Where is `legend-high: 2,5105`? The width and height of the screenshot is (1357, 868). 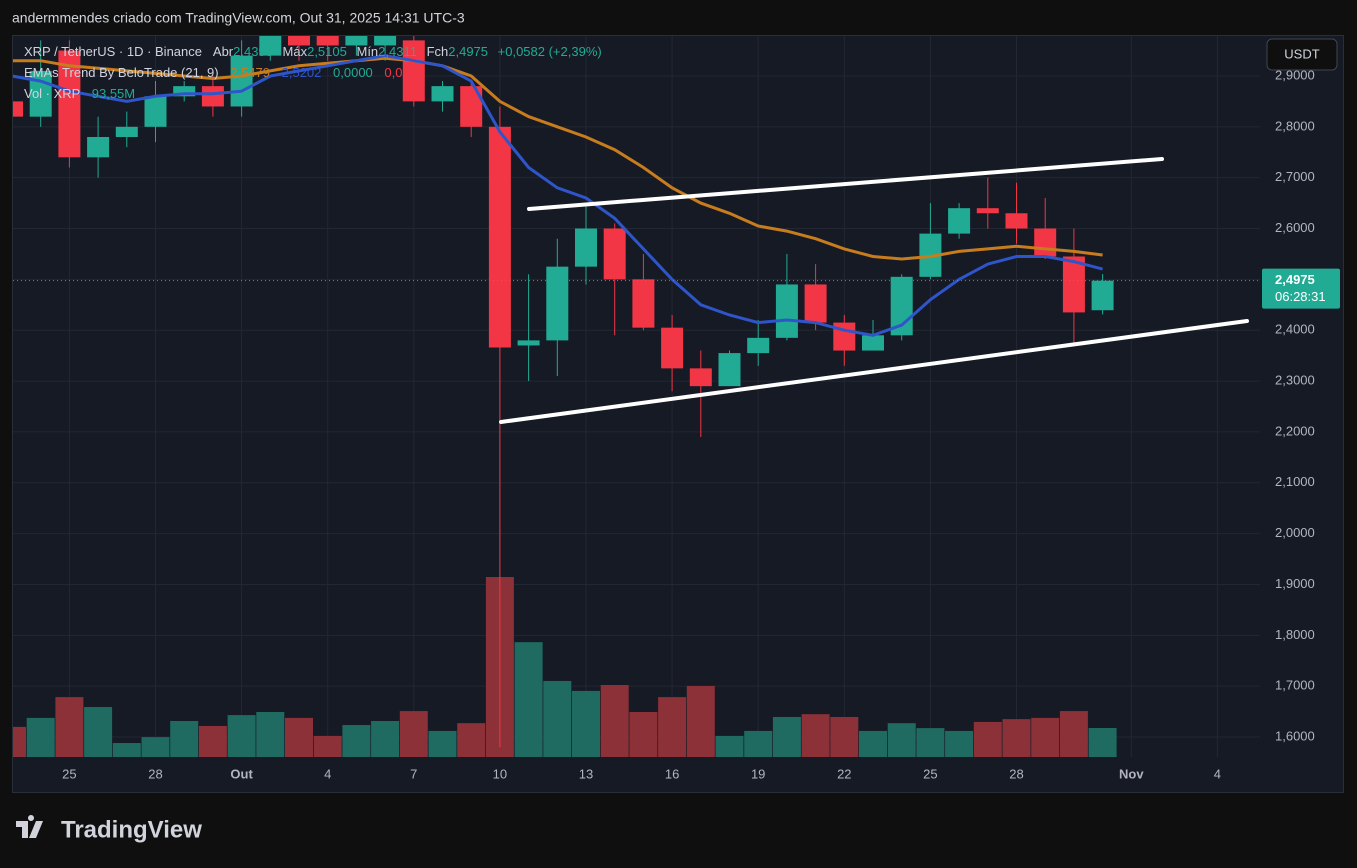 legend-high: 2,5105 is located at coordinates (327, 51).